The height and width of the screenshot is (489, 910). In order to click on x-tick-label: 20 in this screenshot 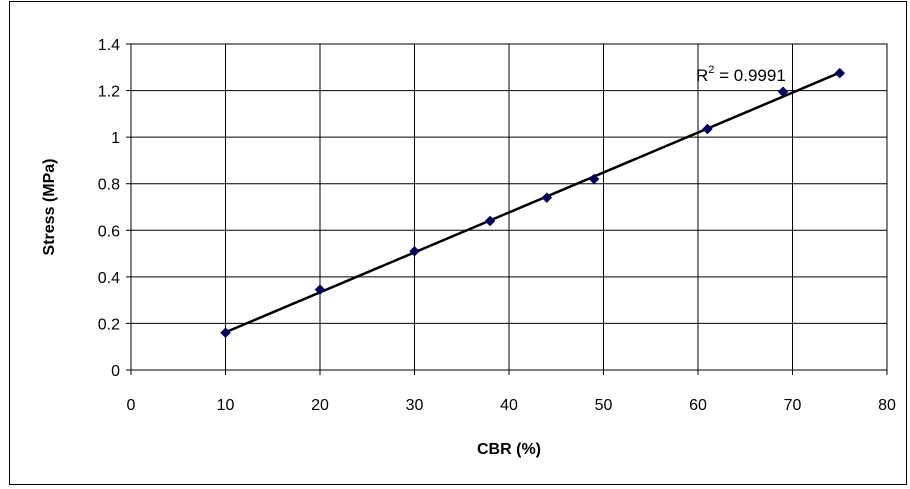, I will do `click(320, 405)`.